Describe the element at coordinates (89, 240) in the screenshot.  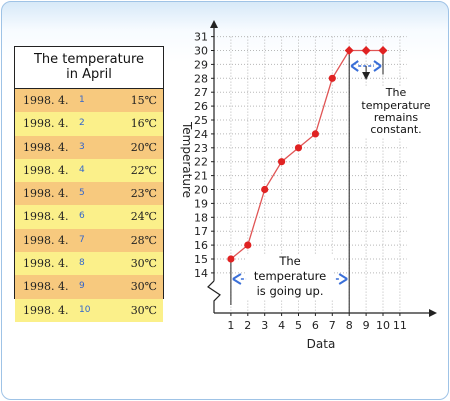
I see `table-row: 1998. 4. 7 28℃` at that location.